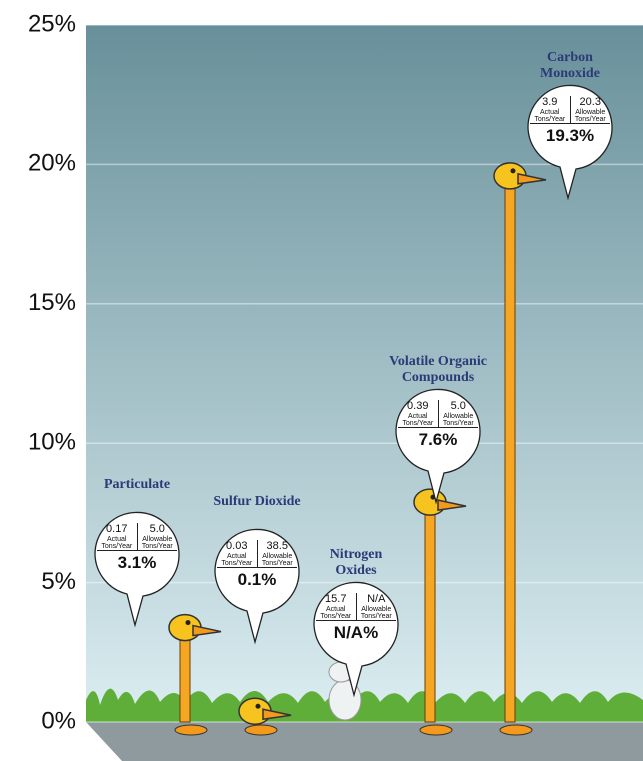 The image size is (643, 761). Describe the element at coordinates (590, 102) in the screenshot. I see `allowable-value: 20.3` at that location.